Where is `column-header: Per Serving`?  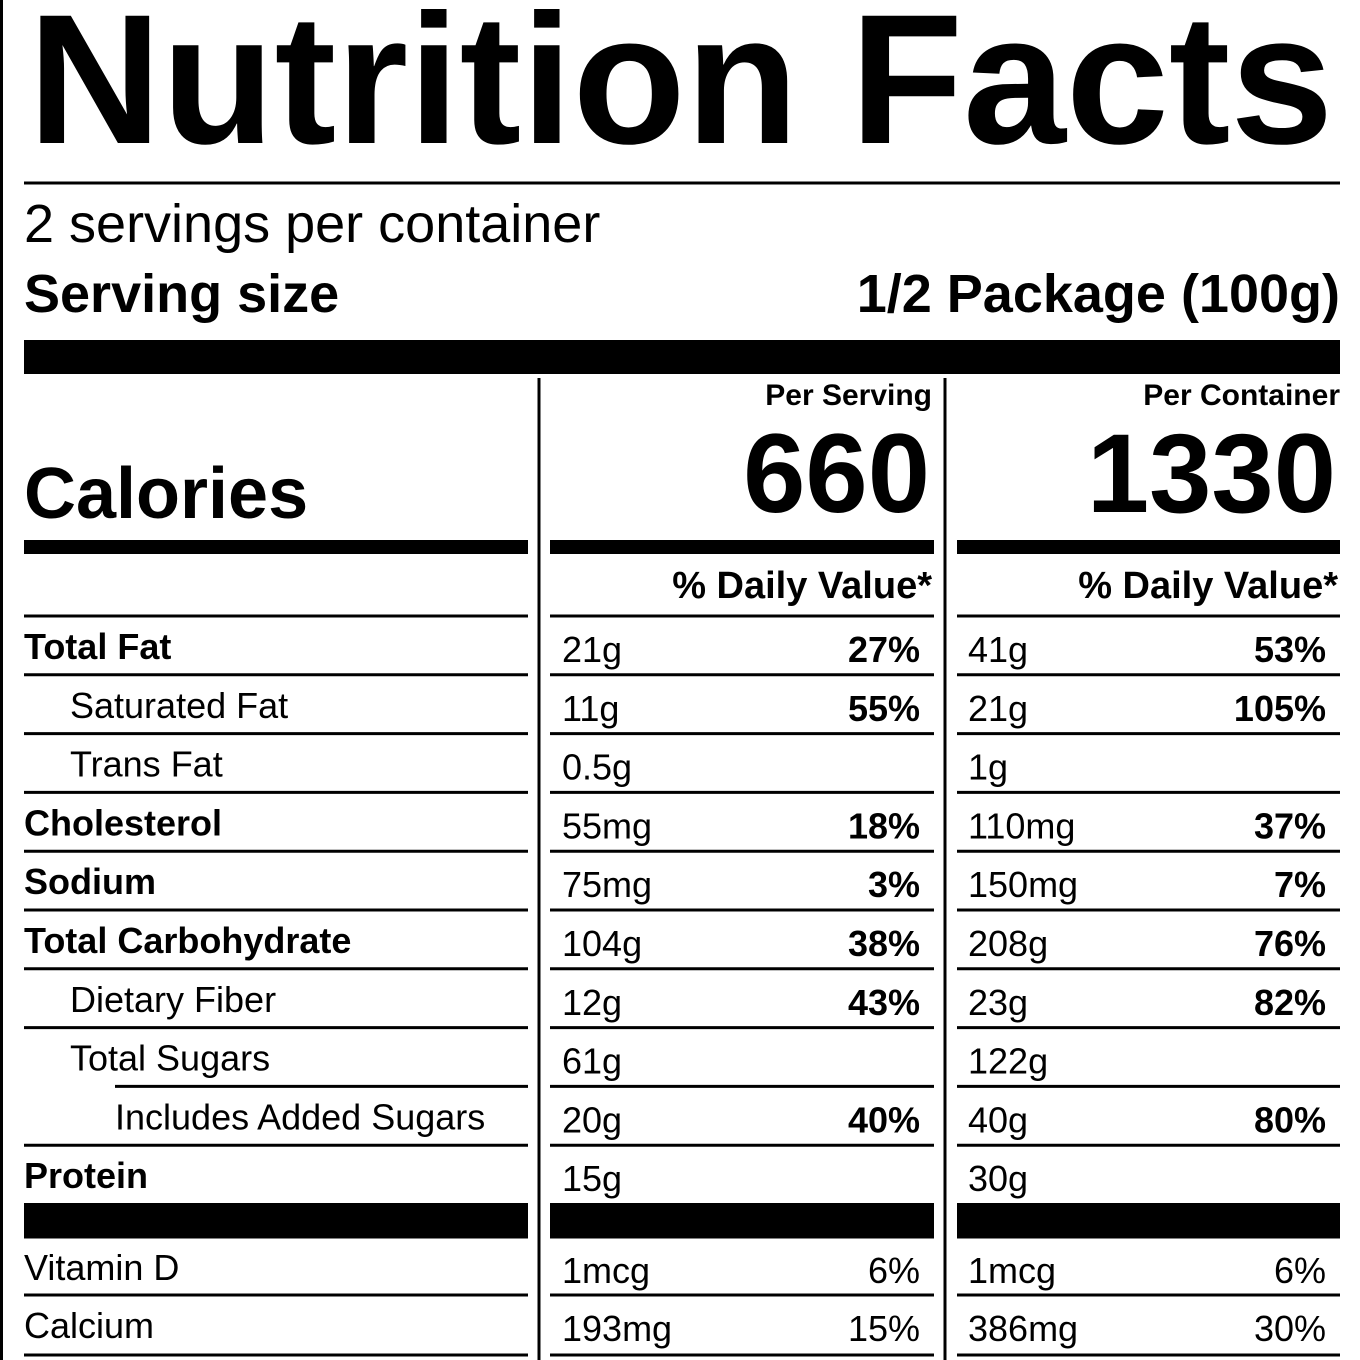 column-header: Per Serving is located at coordinates (848, 395).